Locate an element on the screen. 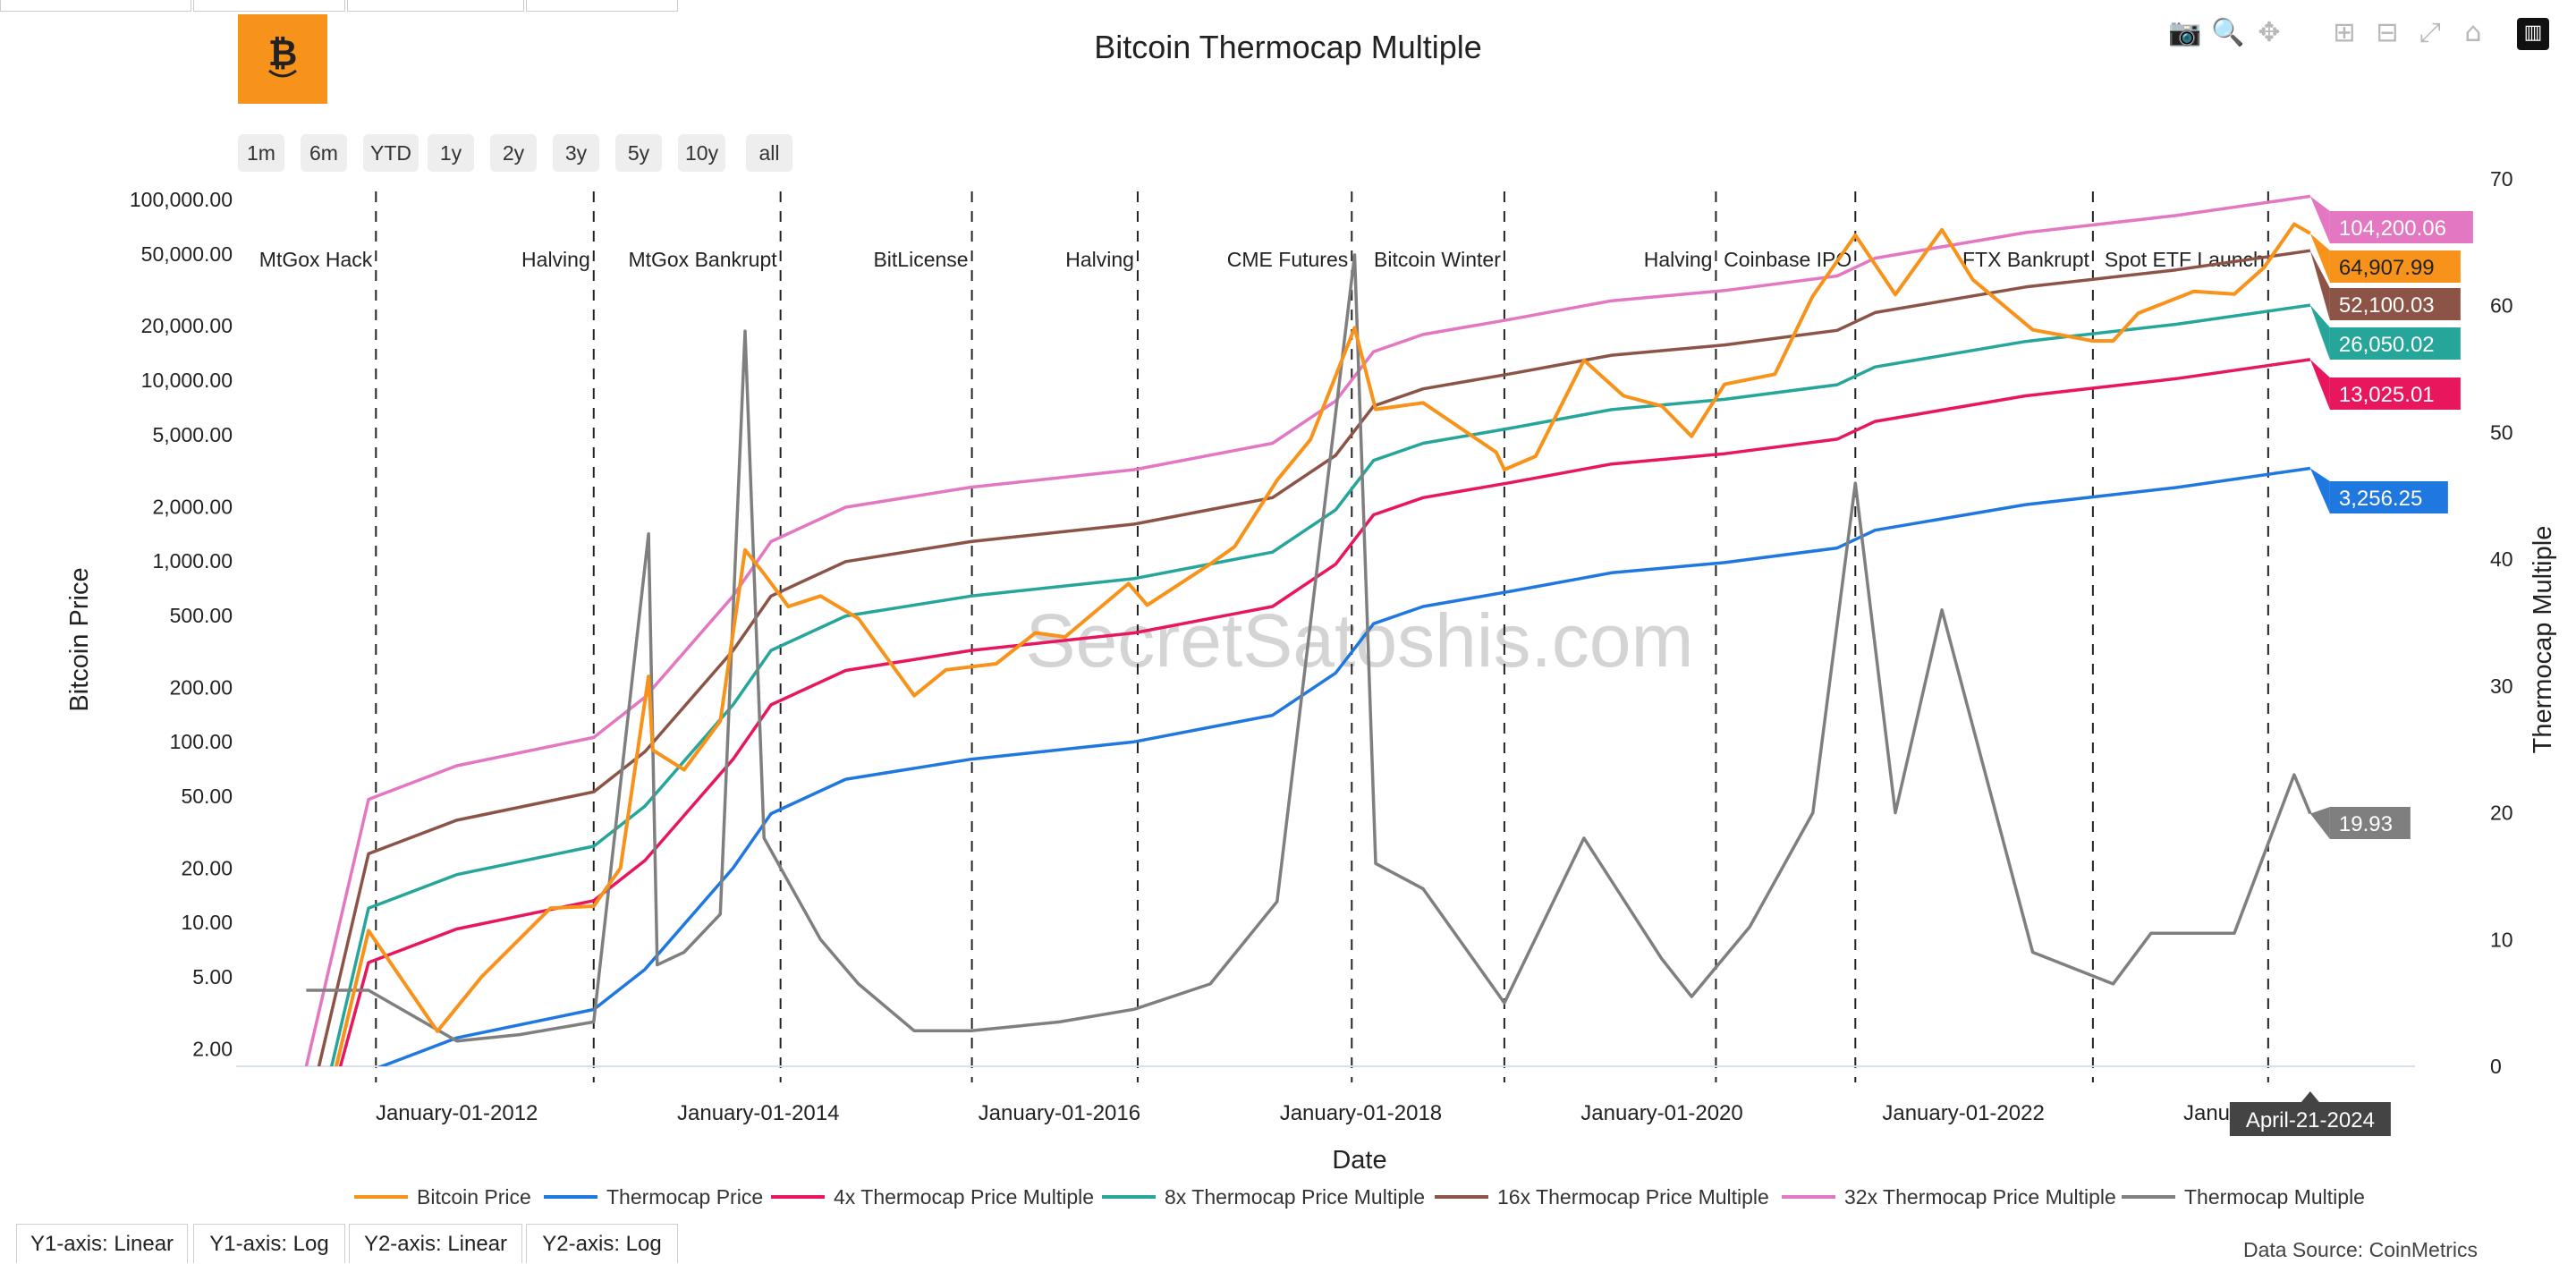 The image size is (2576, 1264). x-tick-label: January-01-2022 is located at coordinates (1963, 1113).